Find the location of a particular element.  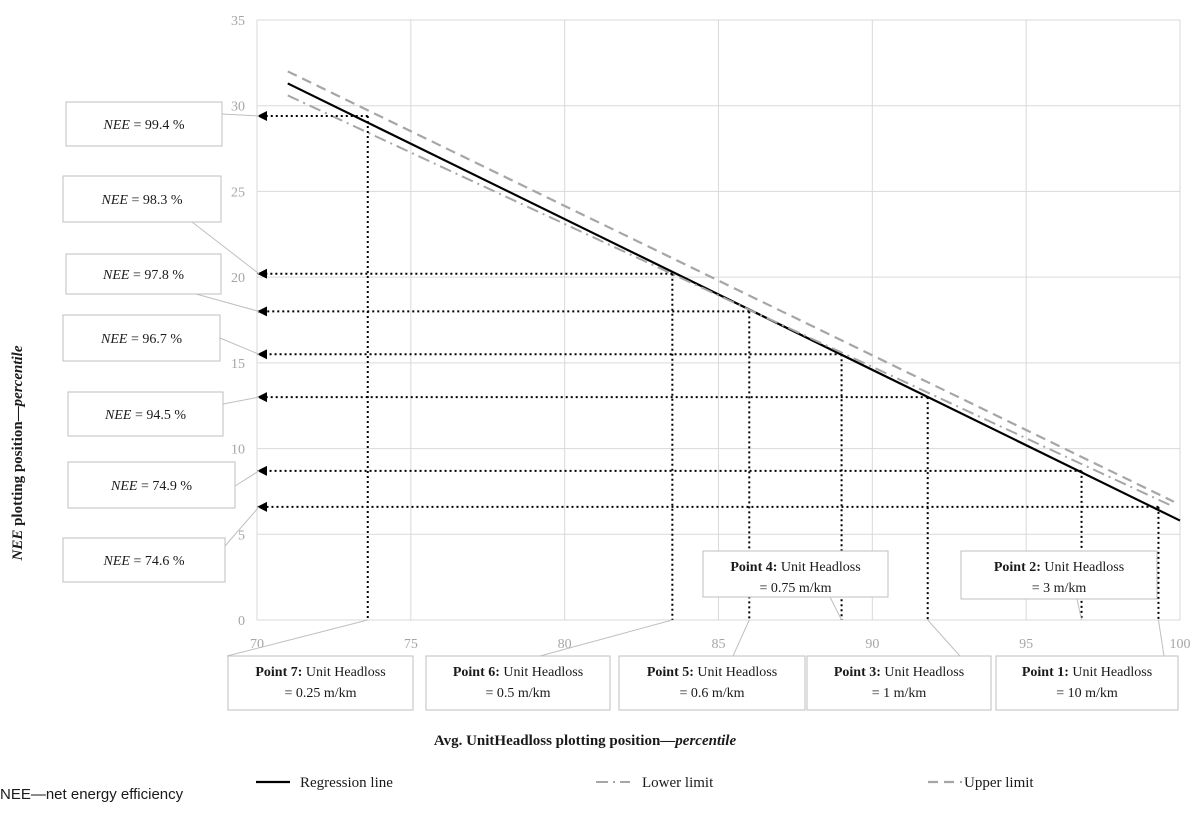

y-axis-title: NEE plotting position—percentile is located at coordinates (18, 453).